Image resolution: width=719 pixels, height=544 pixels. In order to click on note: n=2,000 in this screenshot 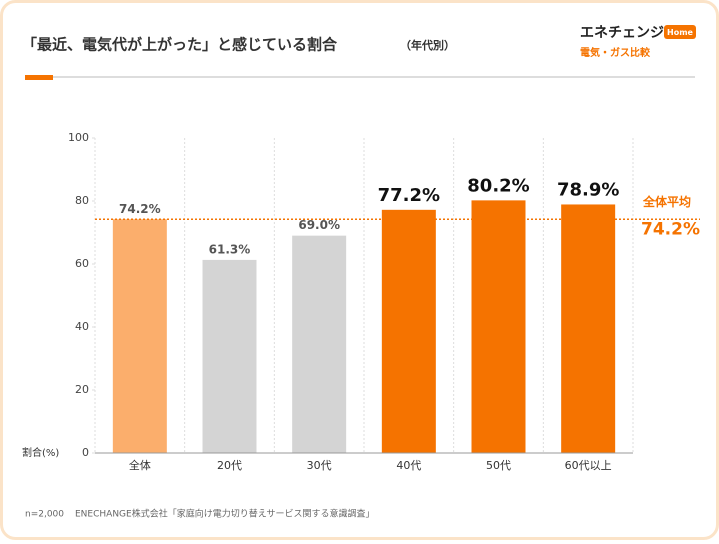, I will do `click(44, 515)`.